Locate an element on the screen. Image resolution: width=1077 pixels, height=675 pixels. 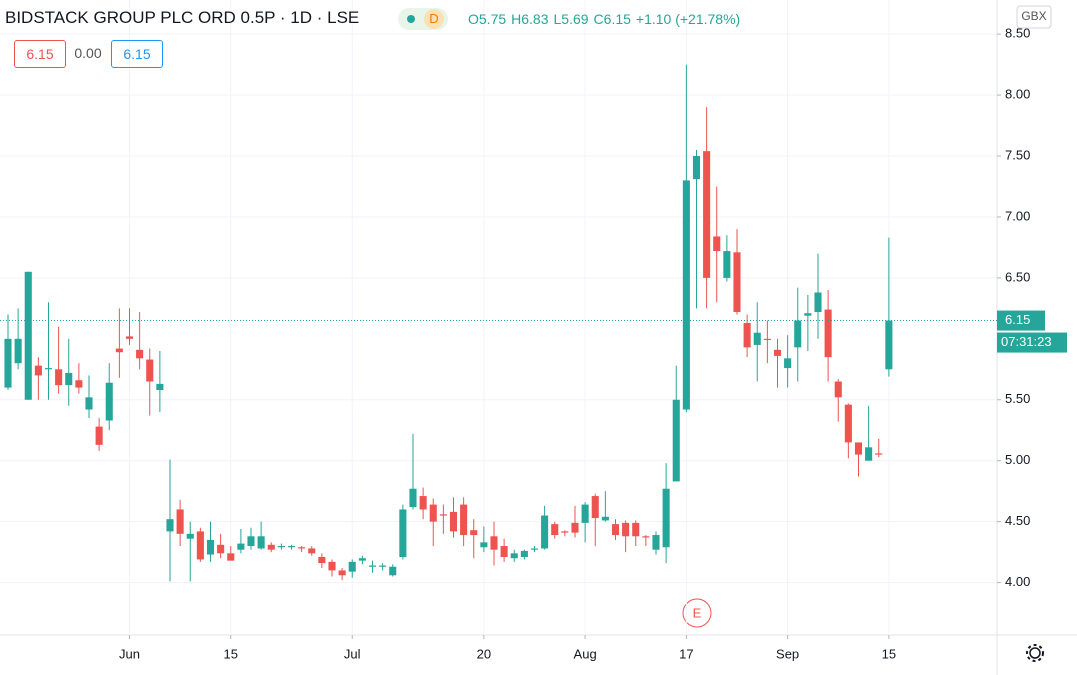
status-badge: D is located at coordinates (423, 19).